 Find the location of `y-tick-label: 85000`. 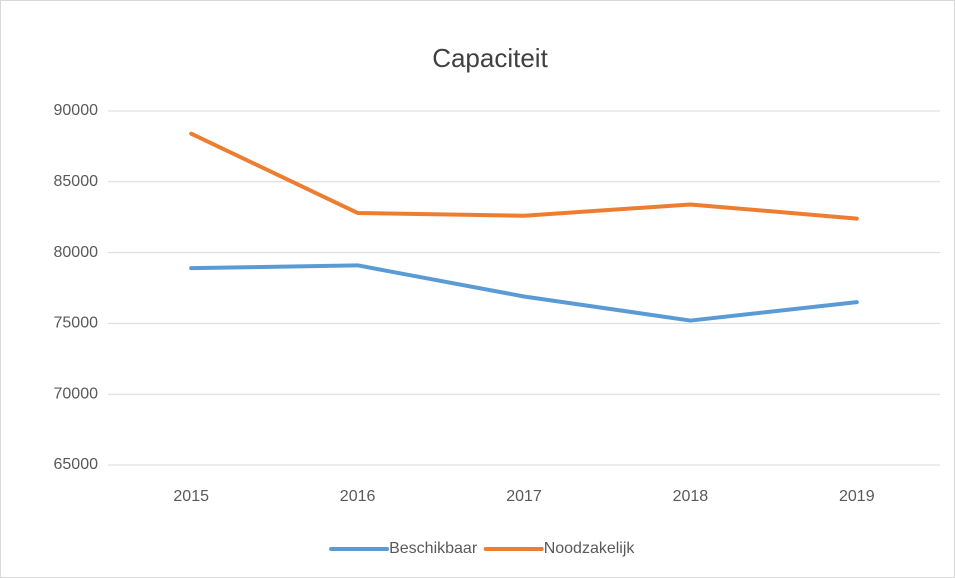

y-tick-label: 85000 is located at coordinates (76, 181).